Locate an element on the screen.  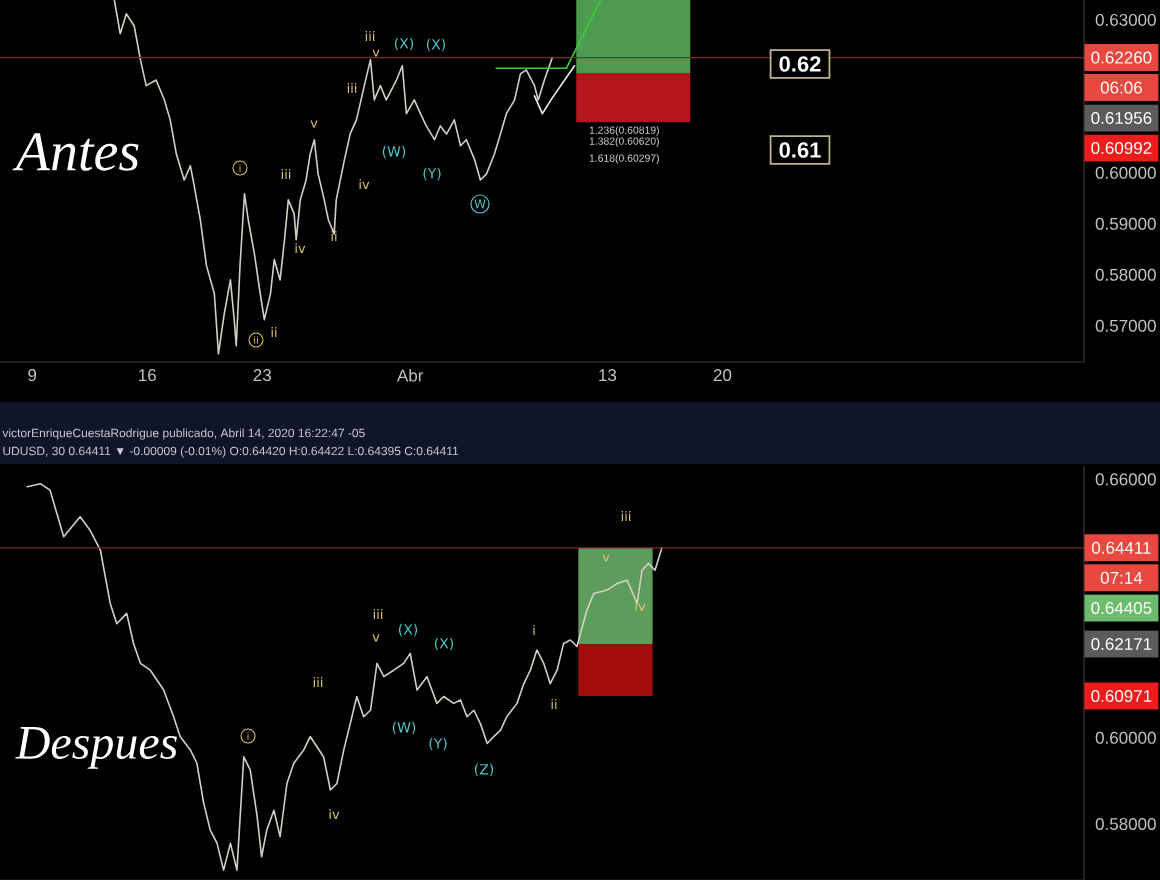
text: Despues is located at coordinates (96, 748).